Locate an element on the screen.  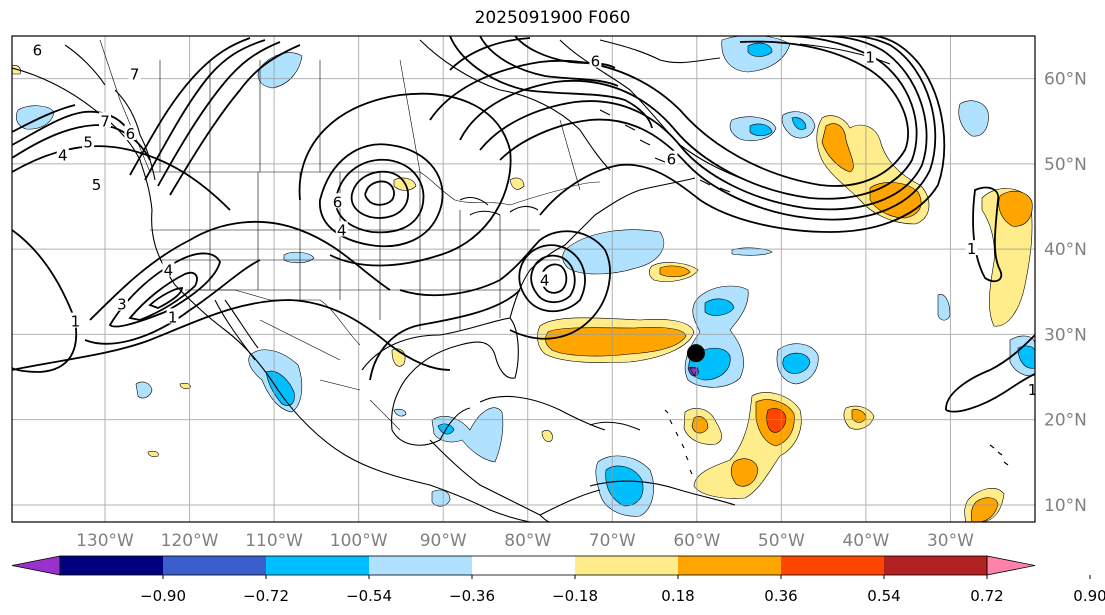
hispaniola-coast is located at coordinates (615, 426).